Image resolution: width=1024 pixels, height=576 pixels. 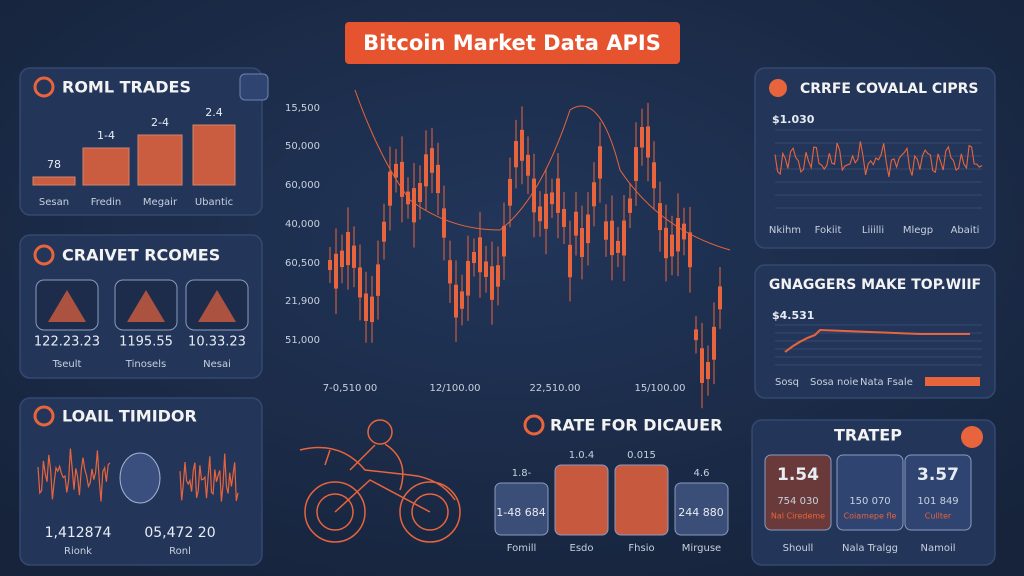 I want to click on trader-note: Cullter, so click(x=938, y=516).